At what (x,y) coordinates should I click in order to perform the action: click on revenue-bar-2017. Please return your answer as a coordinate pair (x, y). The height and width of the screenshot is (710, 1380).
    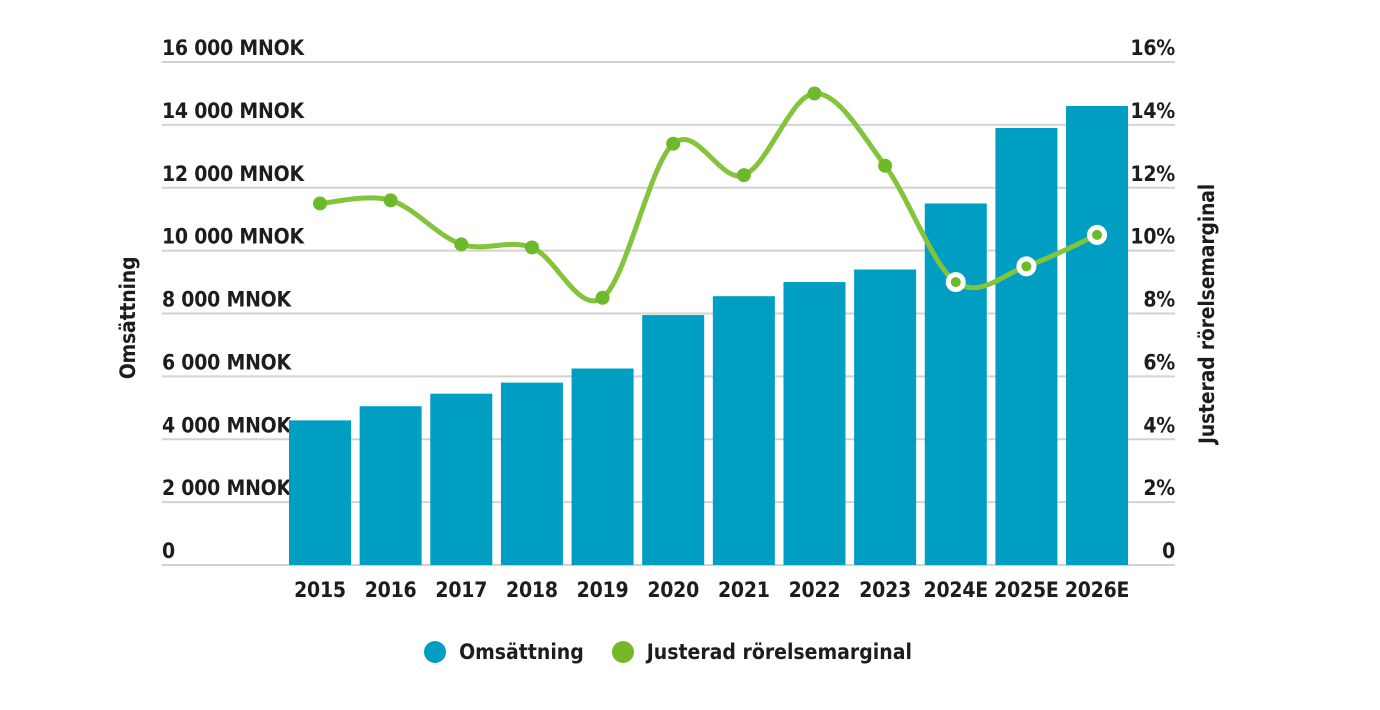
    Looking at the image, I should click on (461, 479).